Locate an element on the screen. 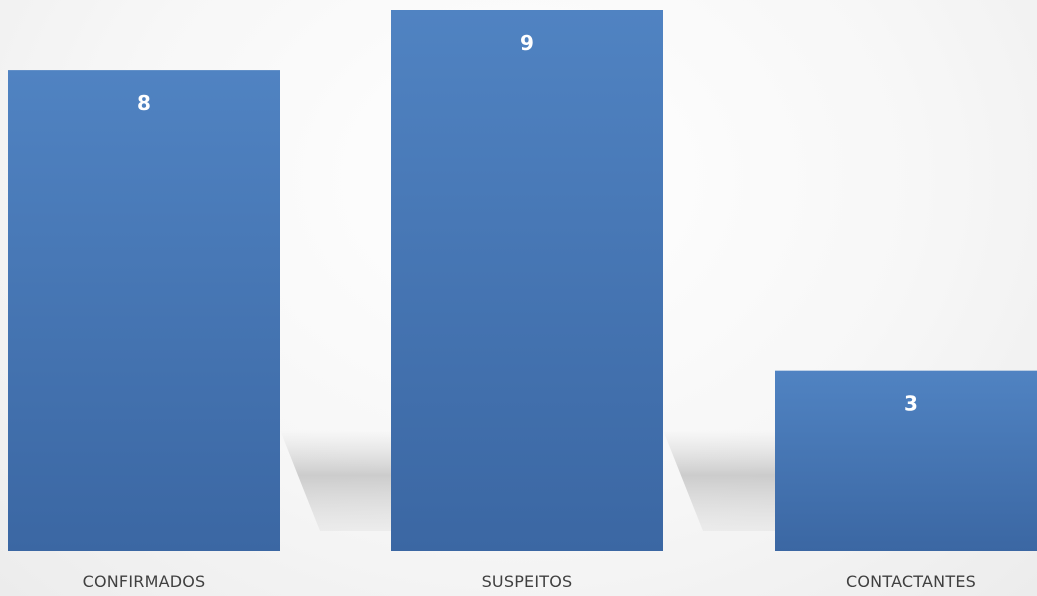  data-label-contactantes: 3 is located at coordinates (911, 404).